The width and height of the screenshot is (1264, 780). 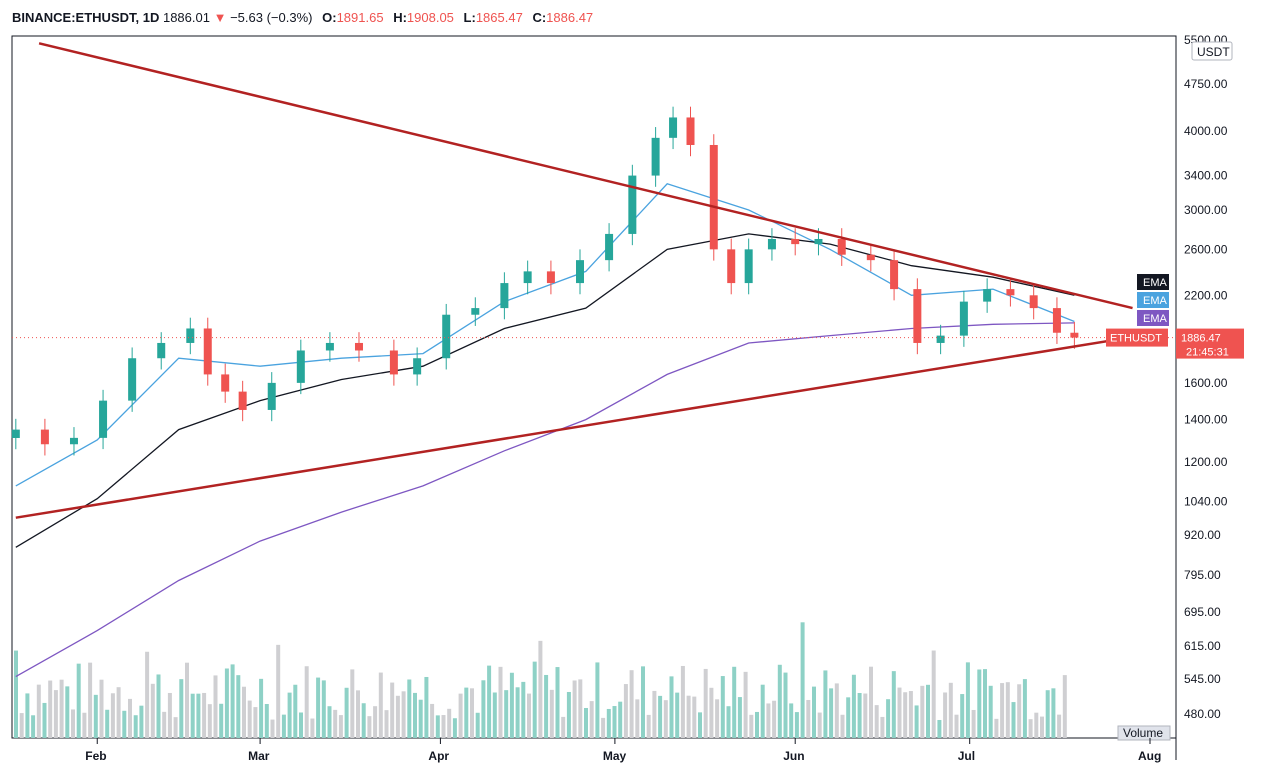 What do you see at coordinates (1206, 295) in the screenshot?
I see `y-tick-label: 2200.00` at bounding box center [1206, 295].